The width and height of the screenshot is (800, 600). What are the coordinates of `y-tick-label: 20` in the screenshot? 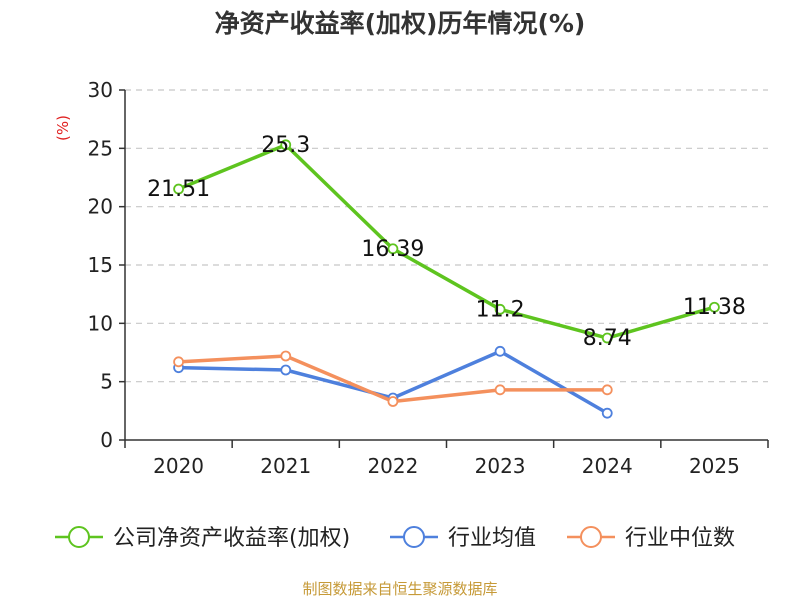 It's located at (100, 207).